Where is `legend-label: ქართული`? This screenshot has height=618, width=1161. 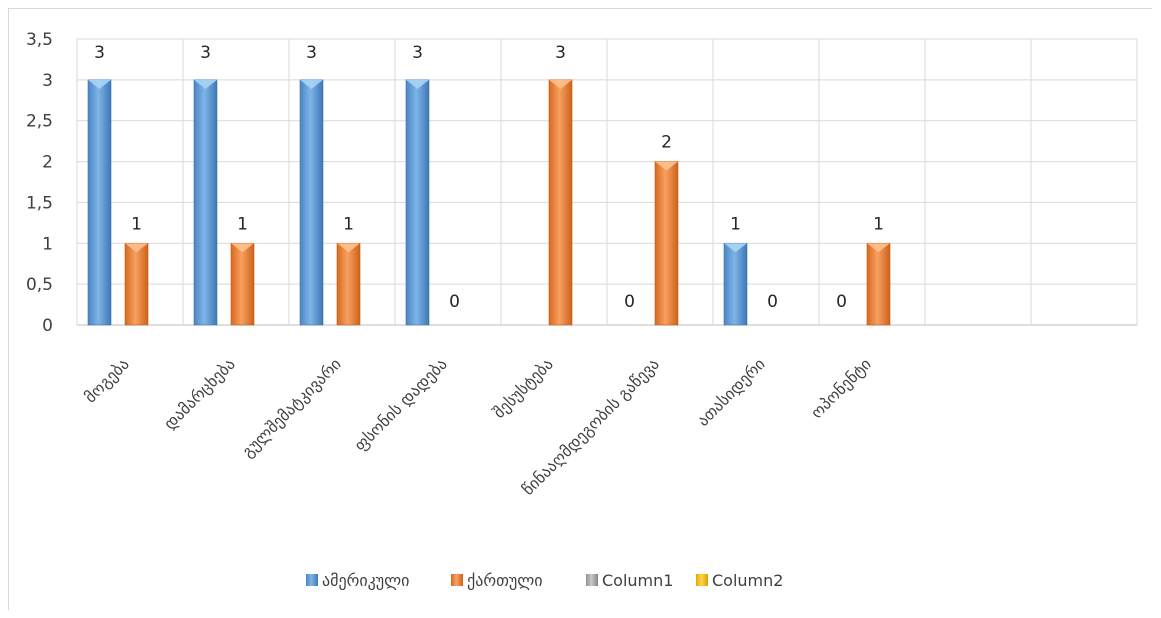
legend-label: ქართული is located at coordinates (505, 580).